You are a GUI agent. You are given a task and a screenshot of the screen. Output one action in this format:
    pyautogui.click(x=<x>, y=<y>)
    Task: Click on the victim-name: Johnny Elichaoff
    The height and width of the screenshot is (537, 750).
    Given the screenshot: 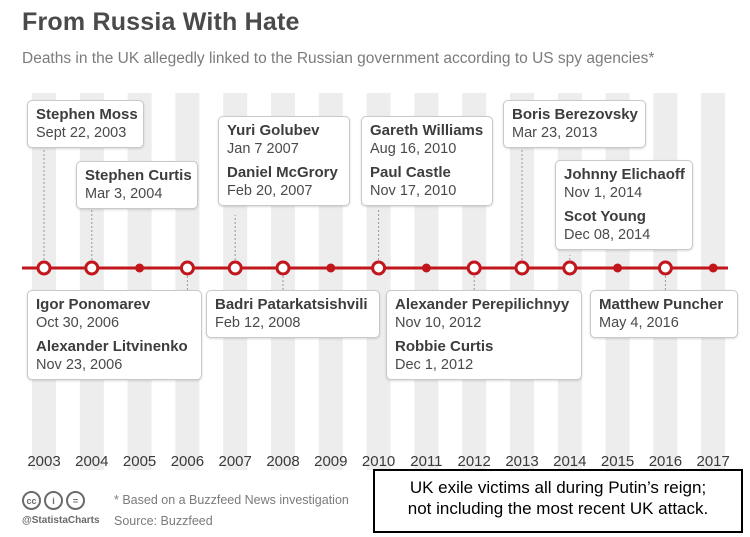 What is the action you would take?
    pyautogui.click(x=624, y=174)
    